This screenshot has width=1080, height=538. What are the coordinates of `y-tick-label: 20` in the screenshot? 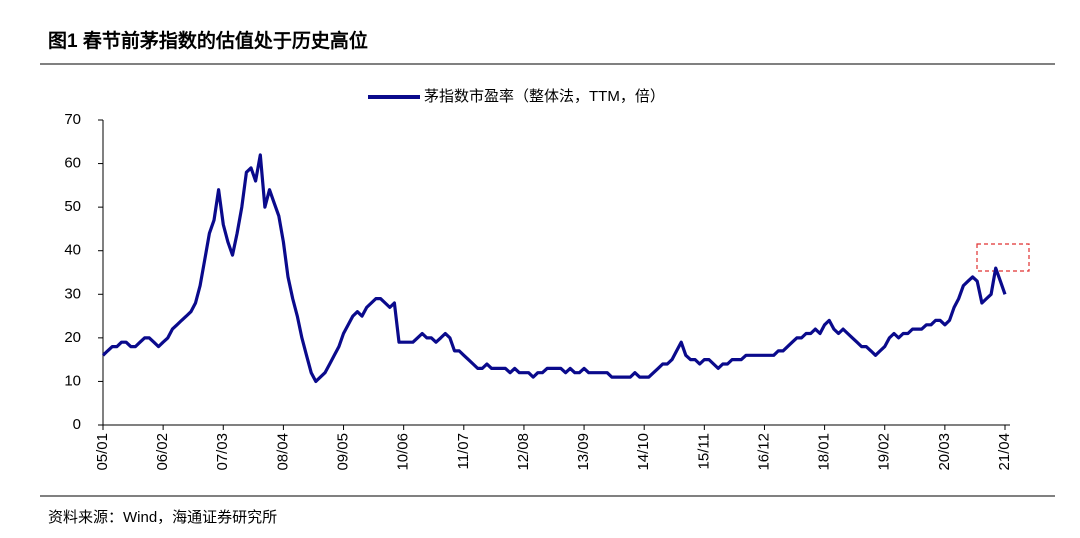 It's located at (72, 337).